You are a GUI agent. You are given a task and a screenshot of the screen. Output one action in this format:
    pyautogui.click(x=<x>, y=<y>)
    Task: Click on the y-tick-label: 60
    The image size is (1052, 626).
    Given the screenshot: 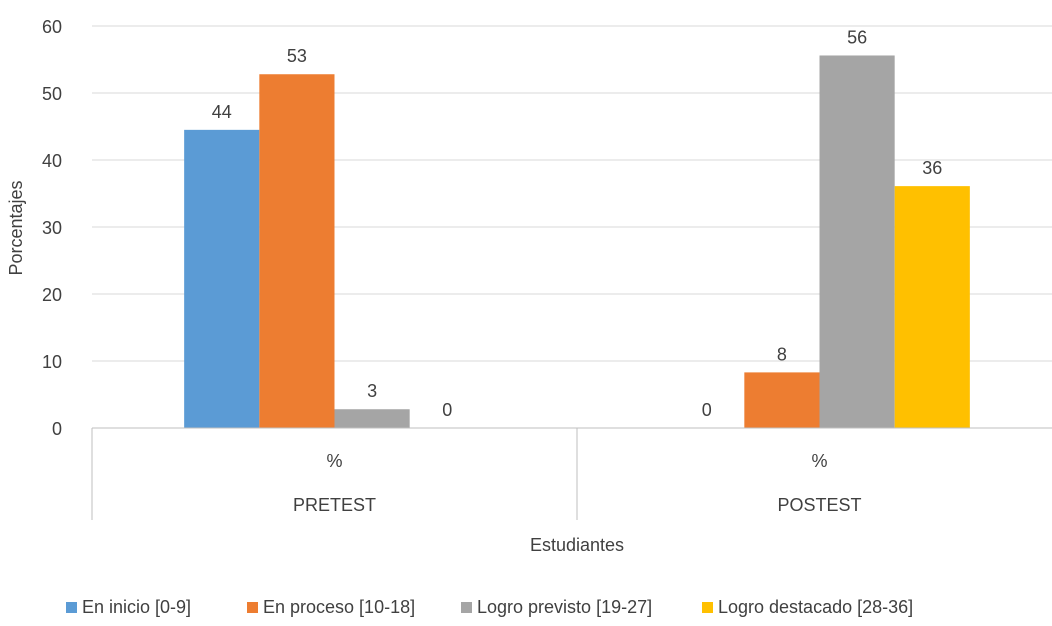 What is the action you would take?
    pyautogui.click(x=52, y=27)
    